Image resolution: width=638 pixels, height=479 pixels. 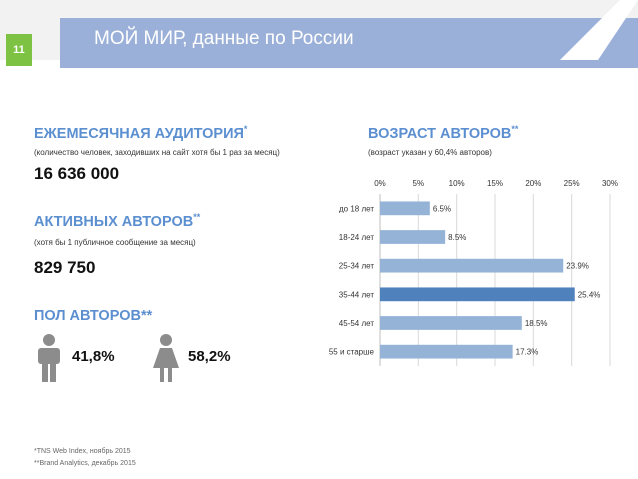 I want to click on age-subtitle: (возраст указан у 60,4% авторов), so click(x=430, y=152).